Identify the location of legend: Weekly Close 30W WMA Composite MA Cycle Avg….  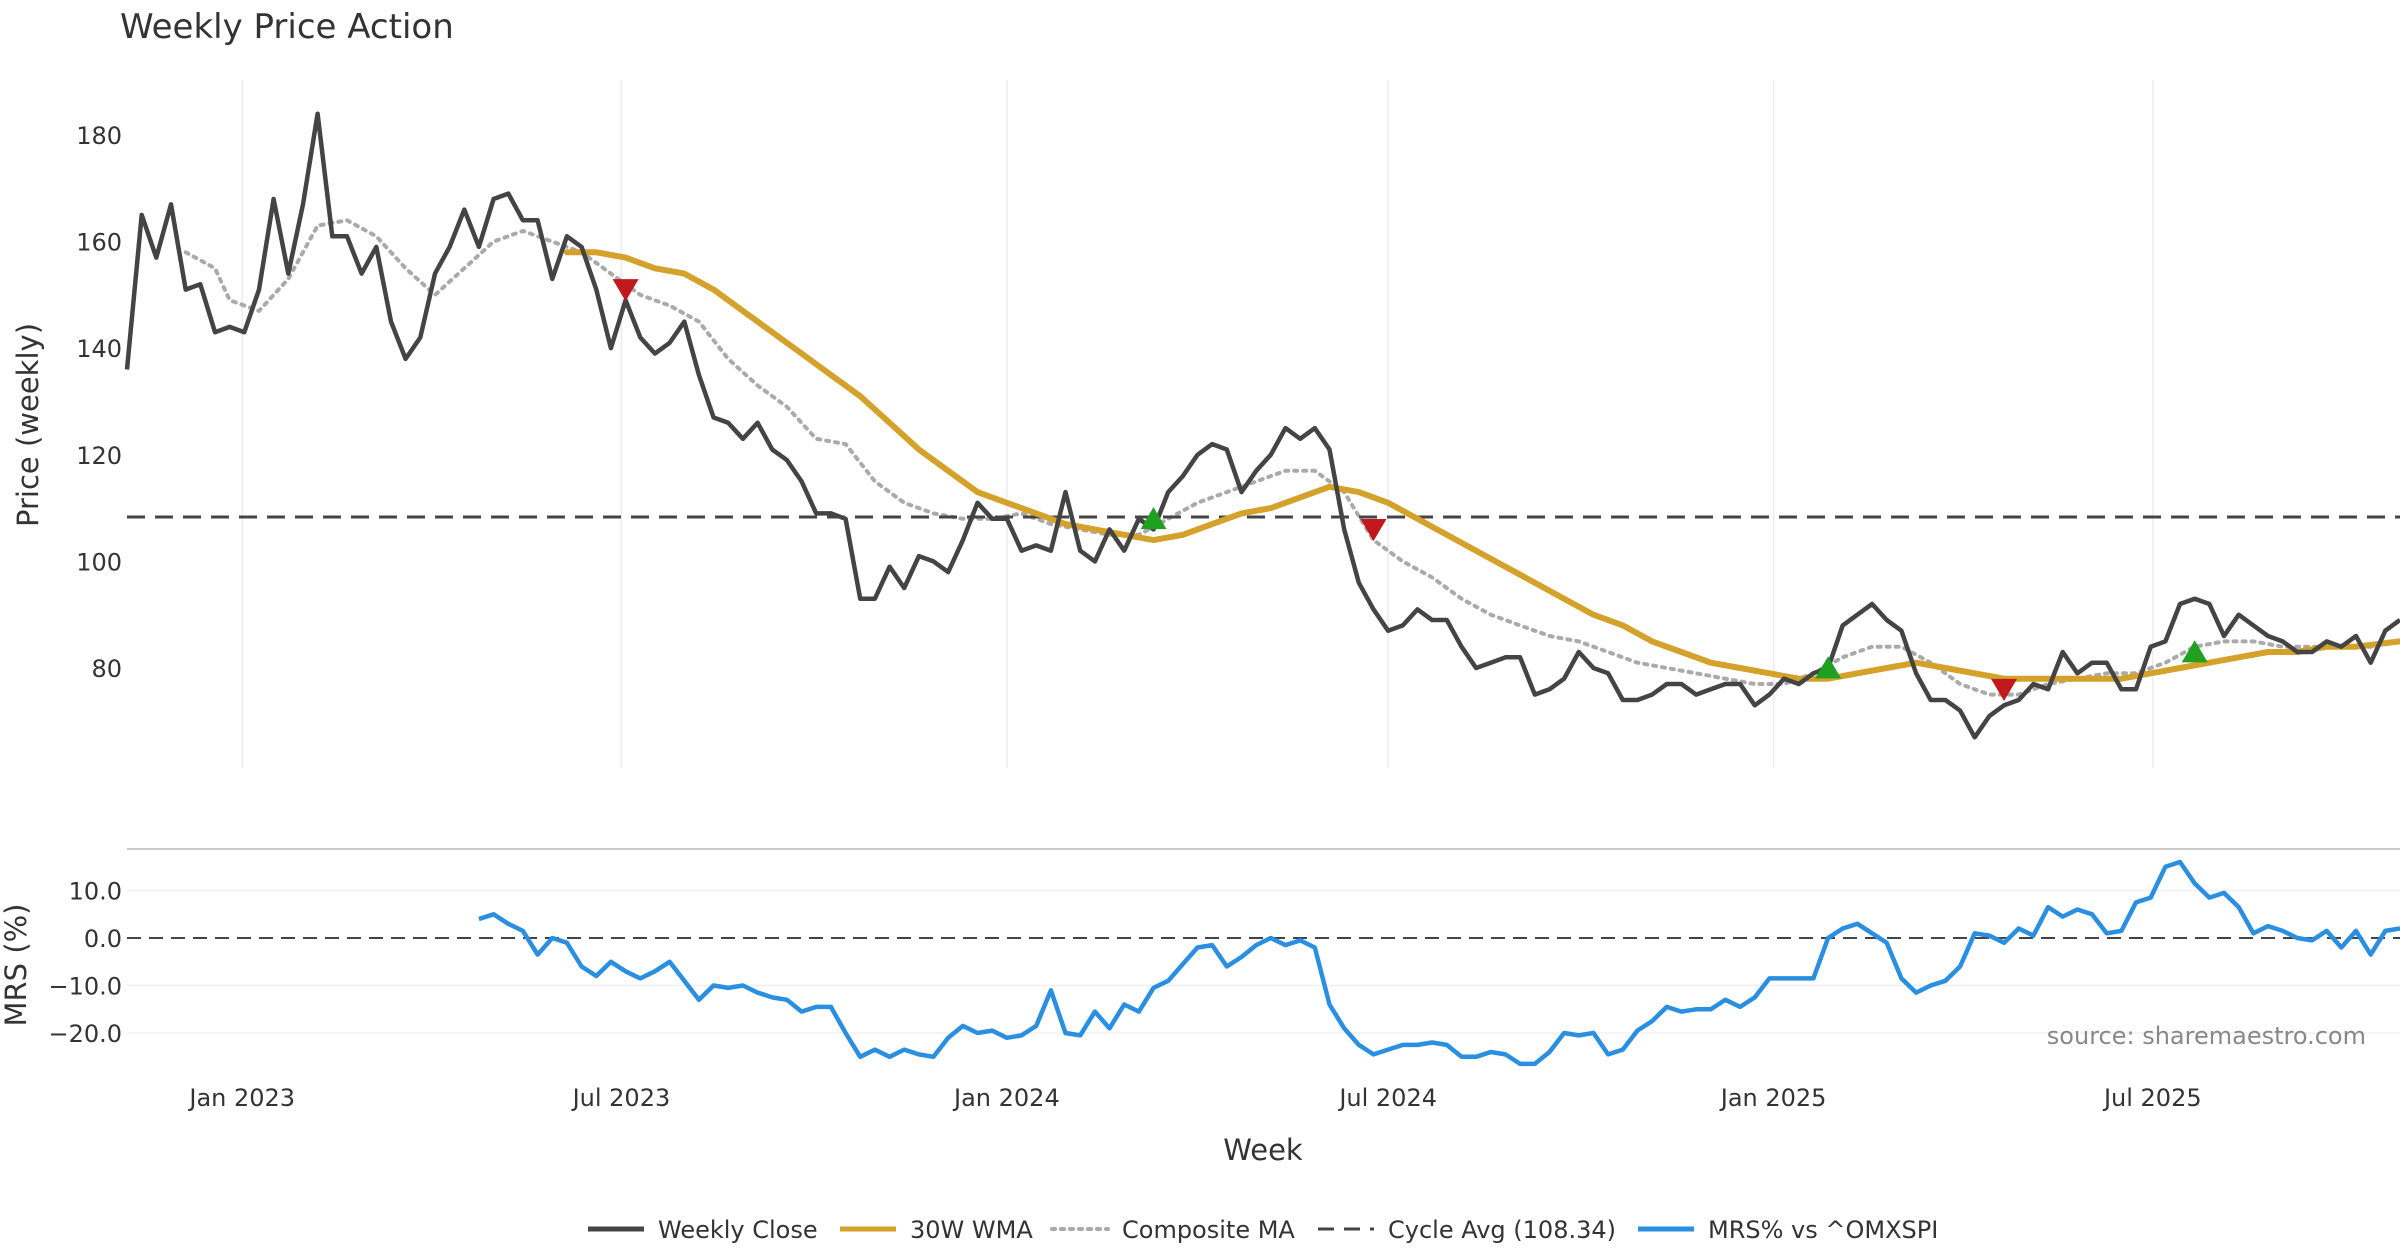
(1263, 1230).